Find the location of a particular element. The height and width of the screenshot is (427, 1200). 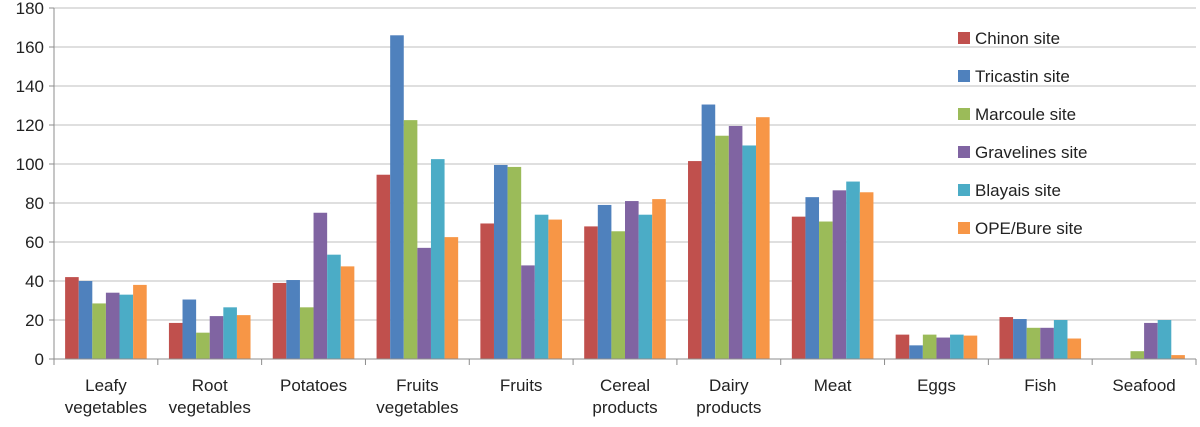

x-tick-label: Eggs is located at coordinates (936, 385).